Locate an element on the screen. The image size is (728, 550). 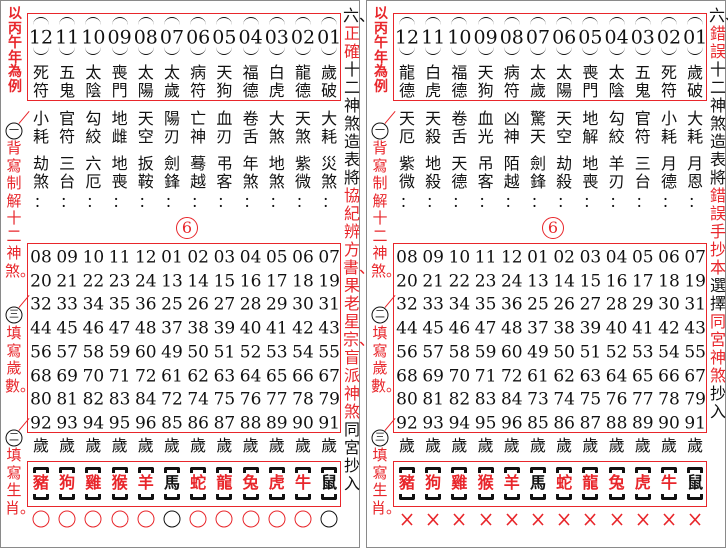
side-title: 六、正確十二神煞造表將協紀辨方書、果老星宗、盲派神煞同宮抄入 is located at coordinates (359, 250).